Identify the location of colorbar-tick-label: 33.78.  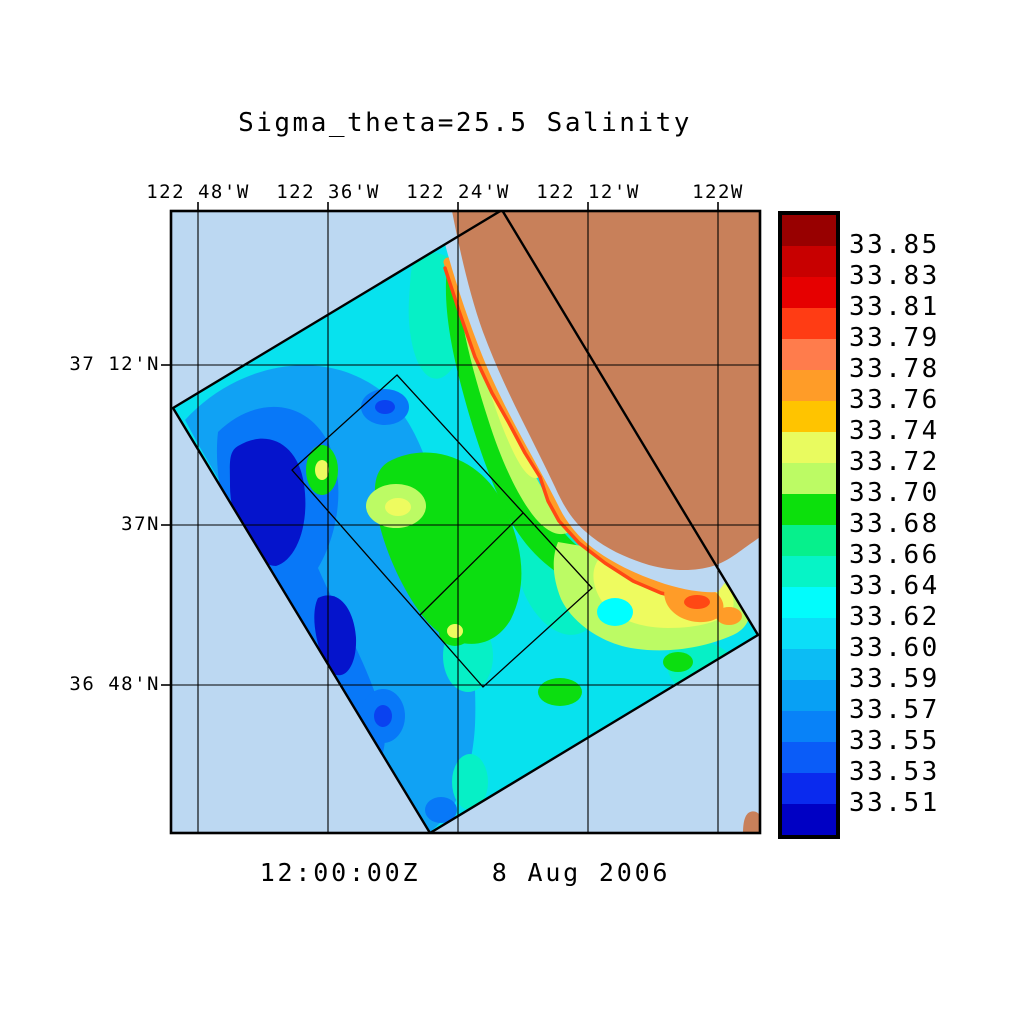
(894, 369).